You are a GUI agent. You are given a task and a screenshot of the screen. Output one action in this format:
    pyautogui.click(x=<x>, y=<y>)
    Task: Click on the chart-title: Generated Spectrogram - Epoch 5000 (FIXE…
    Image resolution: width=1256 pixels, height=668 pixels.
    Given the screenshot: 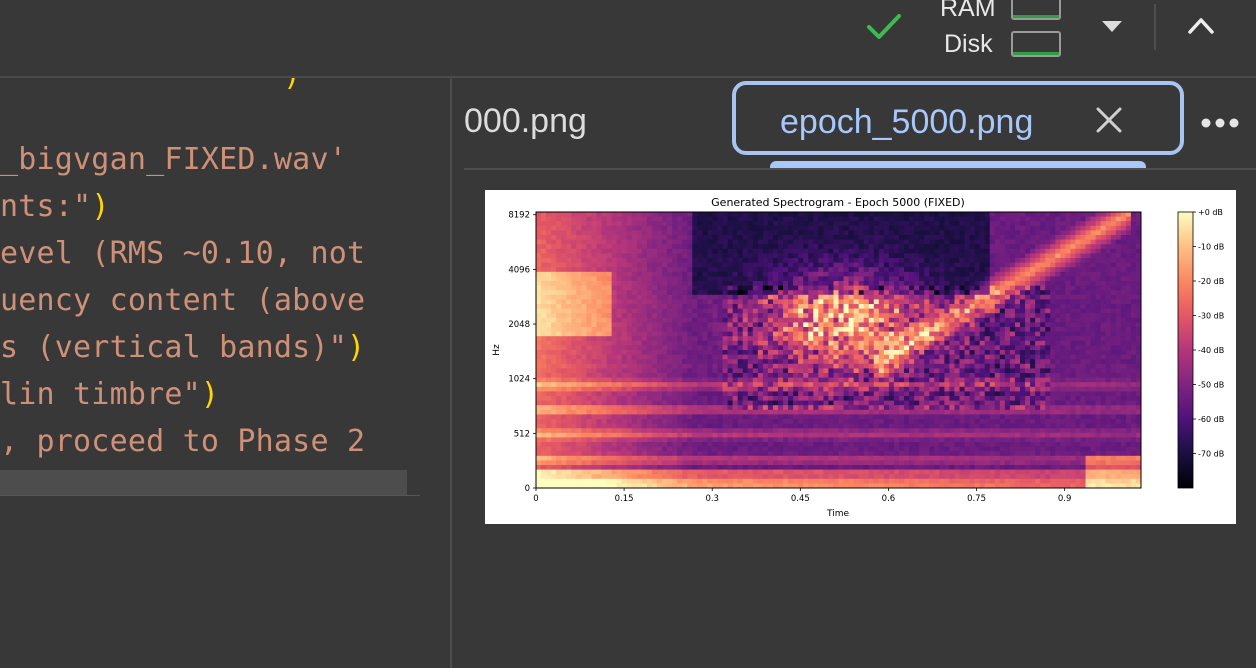 What is the action you would take?
    pyautogui.click(x=838, y=202)
    